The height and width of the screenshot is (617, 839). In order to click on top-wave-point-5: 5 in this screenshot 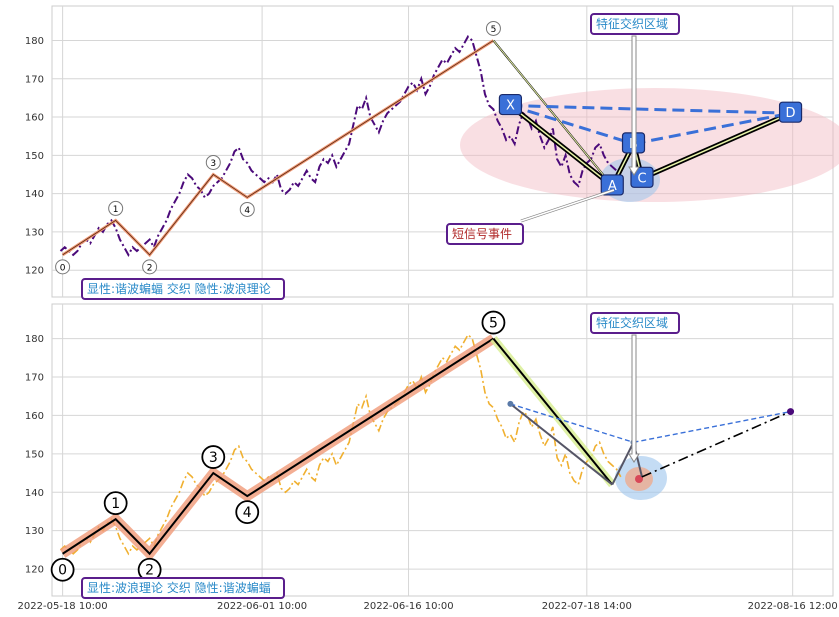, I will do `click(493, 28)`.